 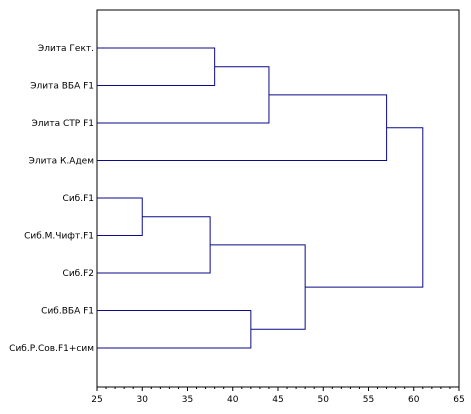 What do you see at coordinates (67, 312) in the screenshot?
I see `leaf-label: Сиб.ВБА F1` at bounding box center [67, 312].